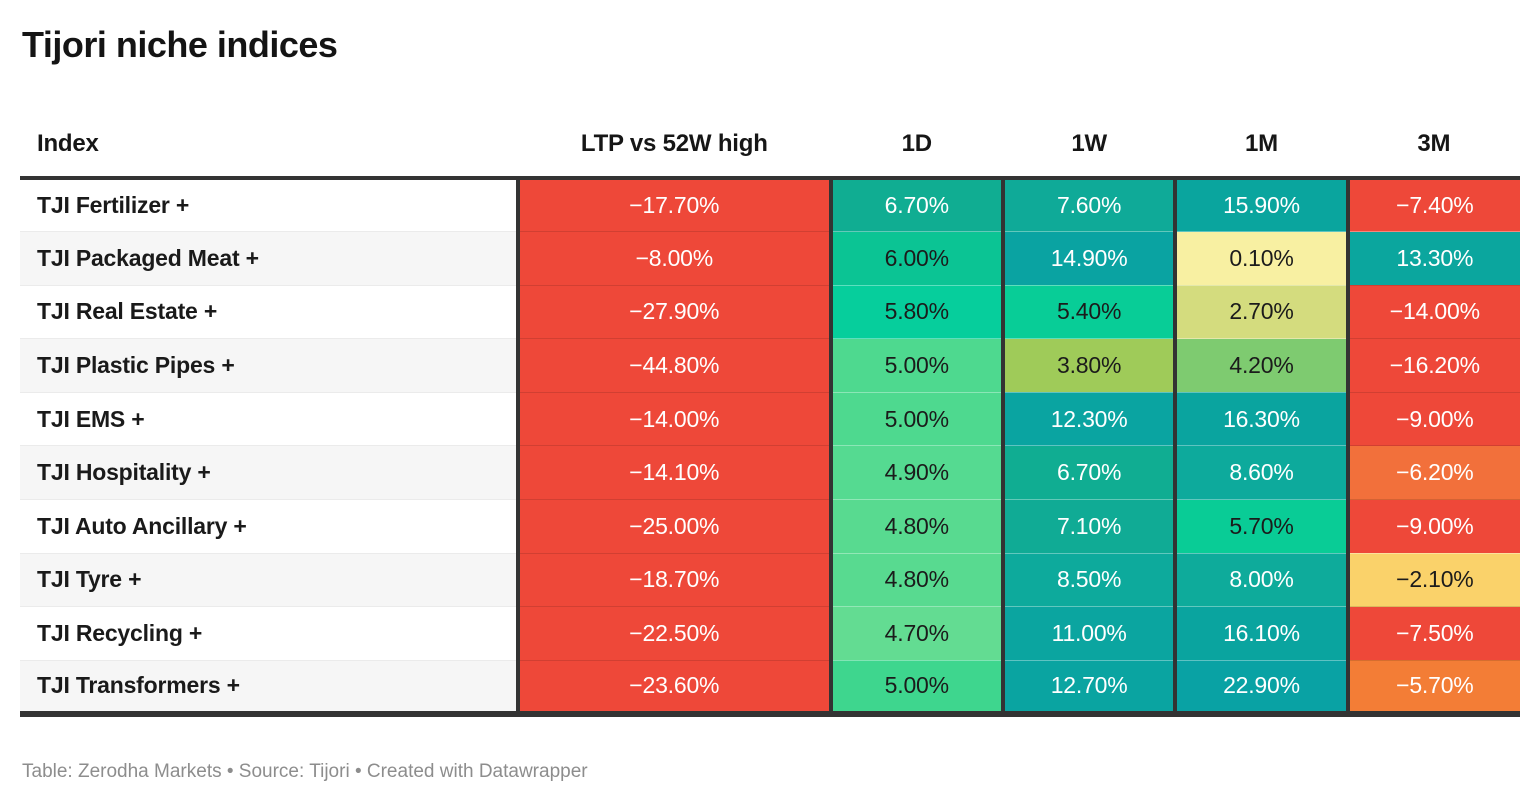 The height and width of the screenshot is (810, 1540). Describe the element at coordinates (1260, 311) in the screenshot. I see `value-cell-1m: 2.70%` at that location.